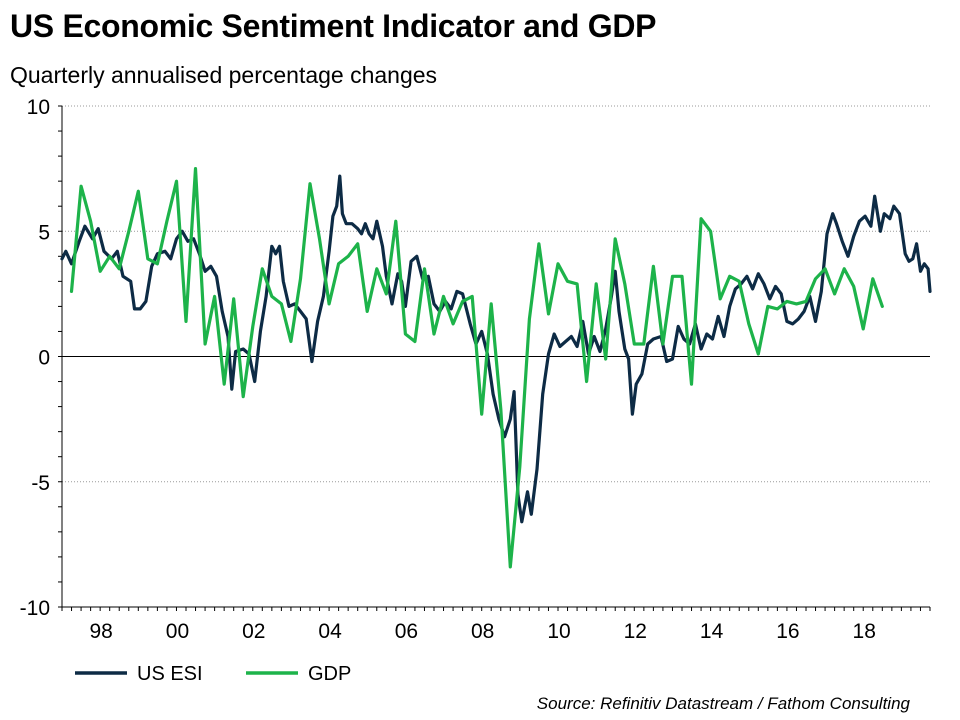 The image size is (960, 720). Describe the element at coordinates (213, 674) in the screenshot. I see `legend: US ESI GDP` at that location.